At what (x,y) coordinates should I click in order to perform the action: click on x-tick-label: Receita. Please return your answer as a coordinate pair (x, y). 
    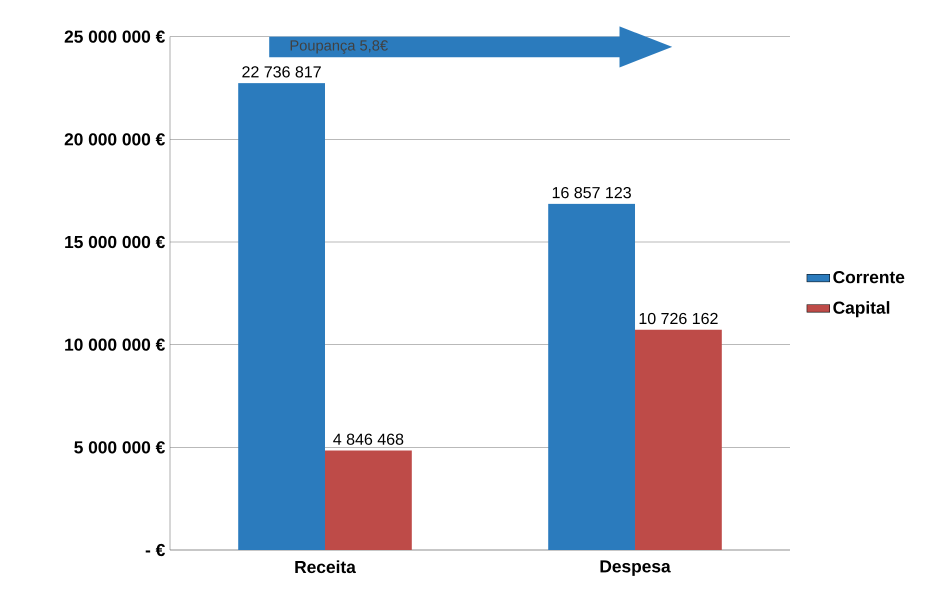
    Looking at the image, I should click on (325, 567).